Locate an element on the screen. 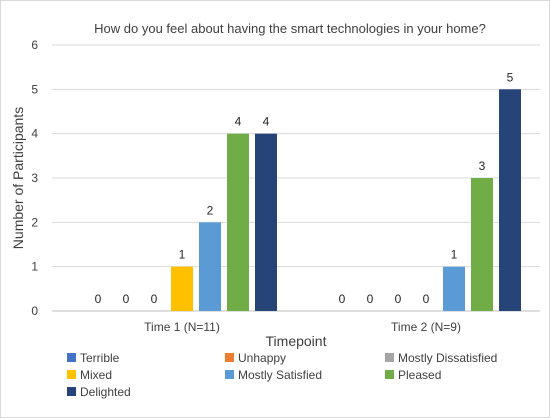 The image size is (550, 418). bar-mixed is located at coordinates (182, 288).